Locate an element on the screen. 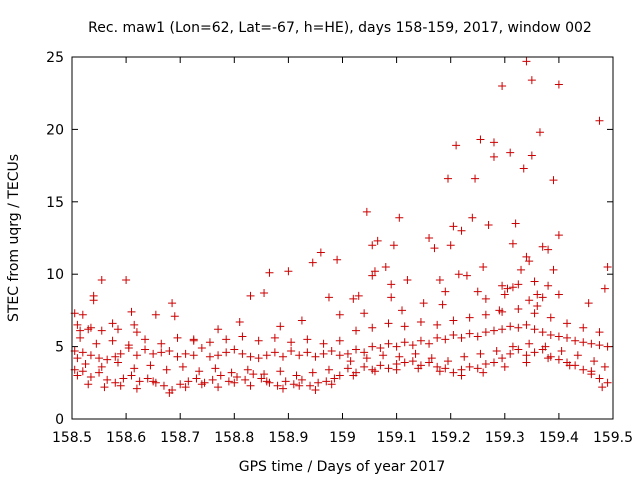  x-tick-label: 159.4 is located at coordinates (559, 438).